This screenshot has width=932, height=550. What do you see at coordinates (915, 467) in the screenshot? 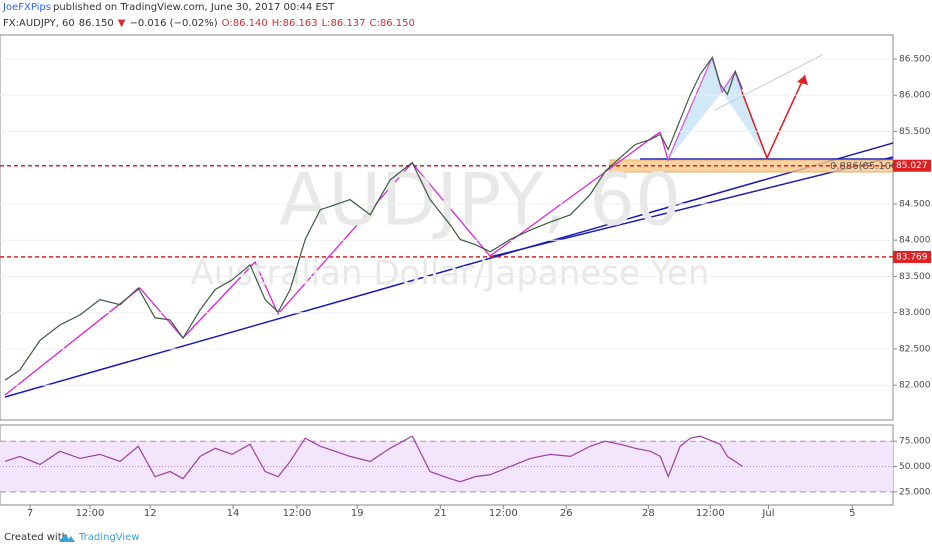
I see `y-tick-label: 50.000` at bounding box center [915, 467].